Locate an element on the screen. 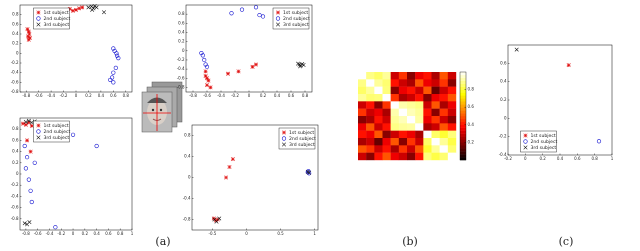 Image resolution: width=640 pixels, height=251 pixels. caption: (a) is located at coordinates (162, 241).